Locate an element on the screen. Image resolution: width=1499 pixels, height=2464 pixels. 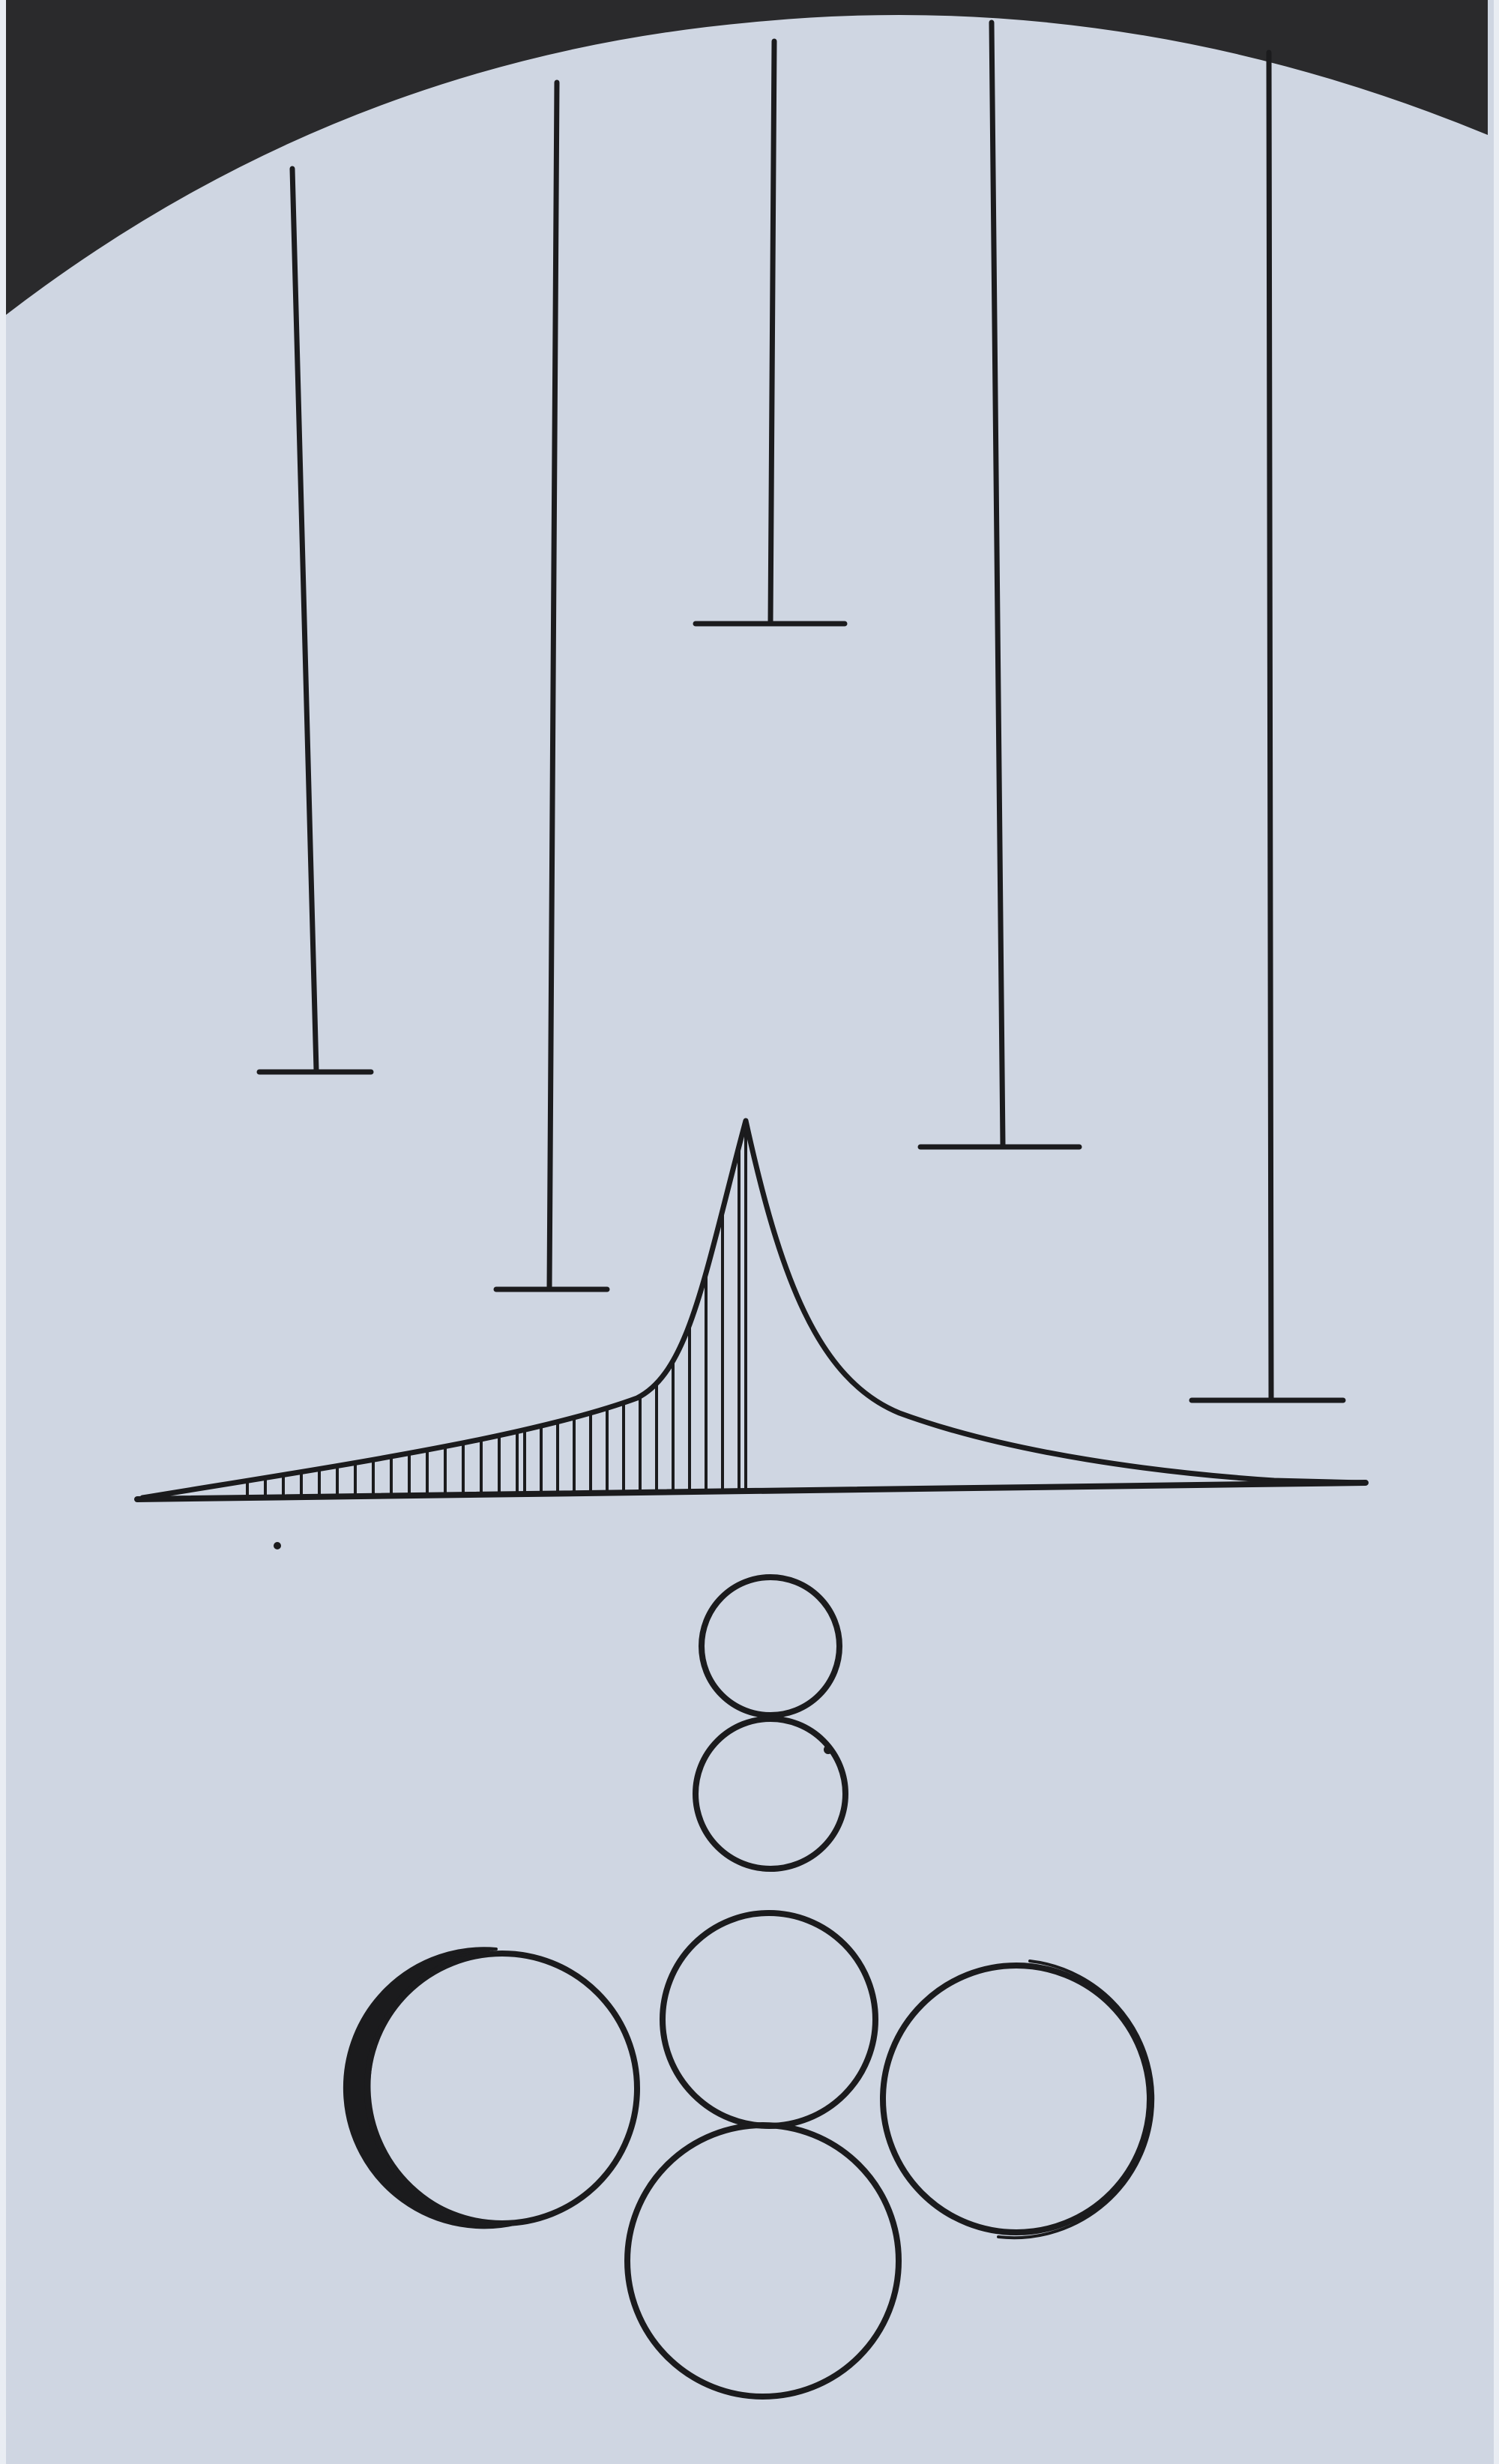
curve-outline is located at coordinates (753, 1309).